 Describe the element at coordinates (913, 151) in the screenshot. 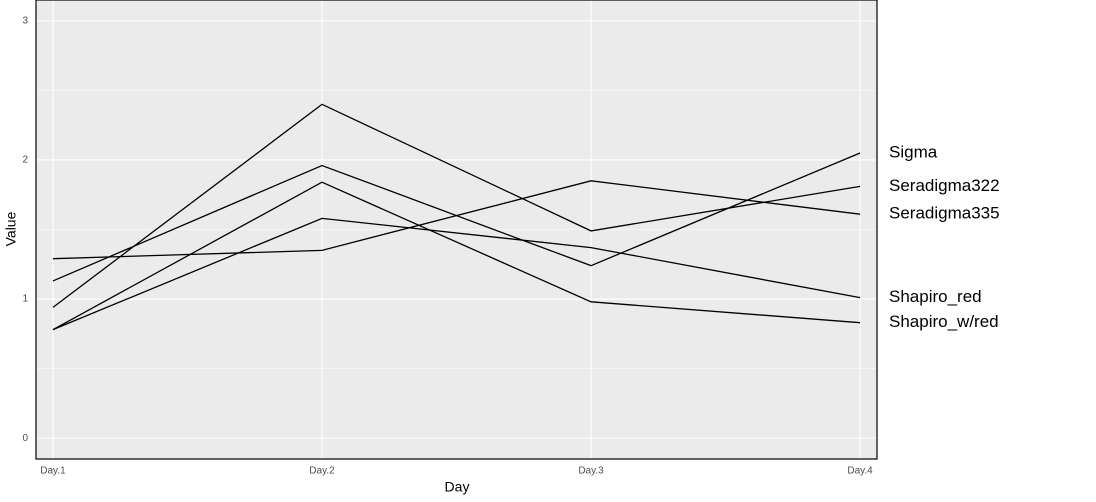

I see `series-label: Sigma` at that location.